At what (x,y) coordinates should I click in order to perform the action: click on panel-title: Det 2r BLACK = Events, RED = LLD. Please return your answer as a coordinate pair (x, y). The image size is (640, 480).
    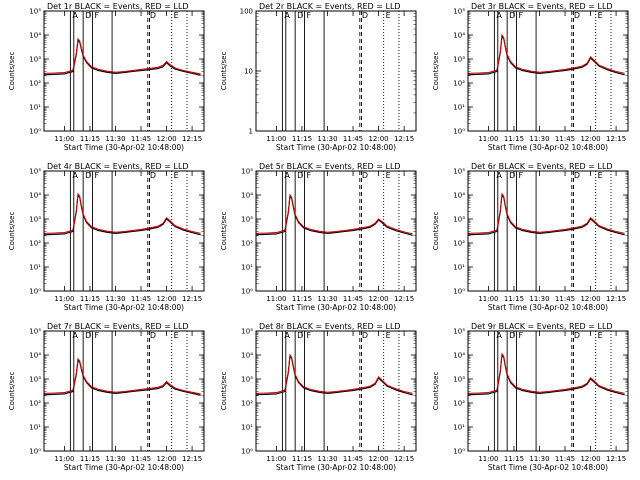
    Looking at the image, I should click on (330, 6).